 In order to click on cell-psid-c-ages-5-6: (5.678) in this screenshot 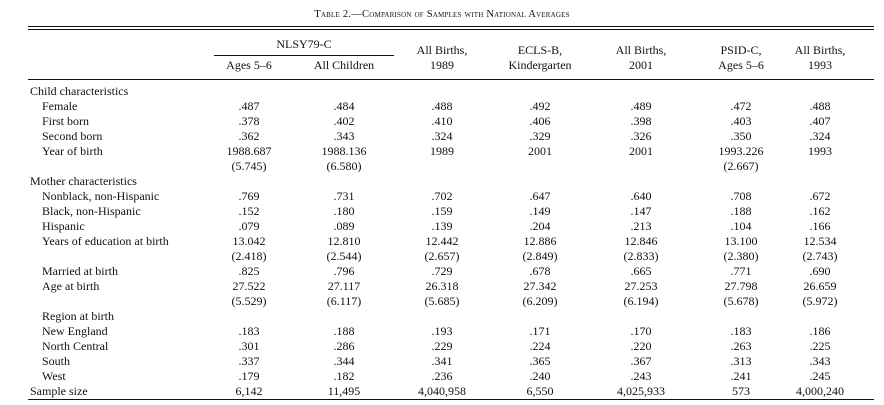, I will do `click(741, 301)`.